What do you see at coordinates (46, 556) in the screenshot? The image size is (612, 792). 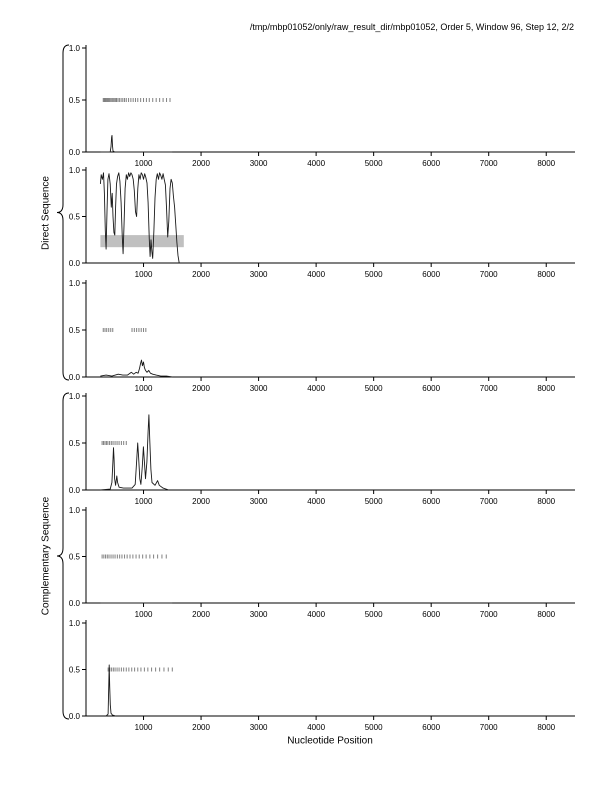 I see `group-label-complementary-sequence: Complementary Sequence` at bounding box center [46, 556].